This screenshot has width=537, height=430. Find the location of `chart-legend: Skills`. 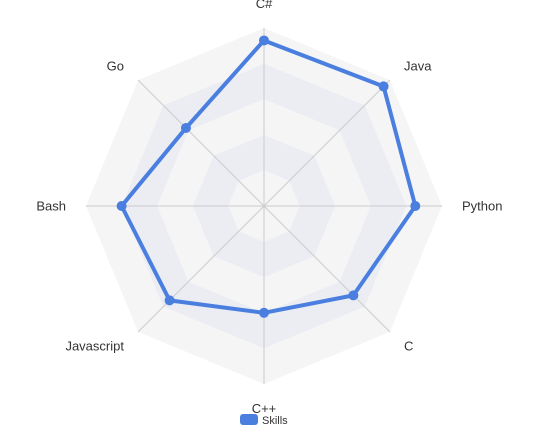

chart-legend: Skills is located at coordinates (264, 420).